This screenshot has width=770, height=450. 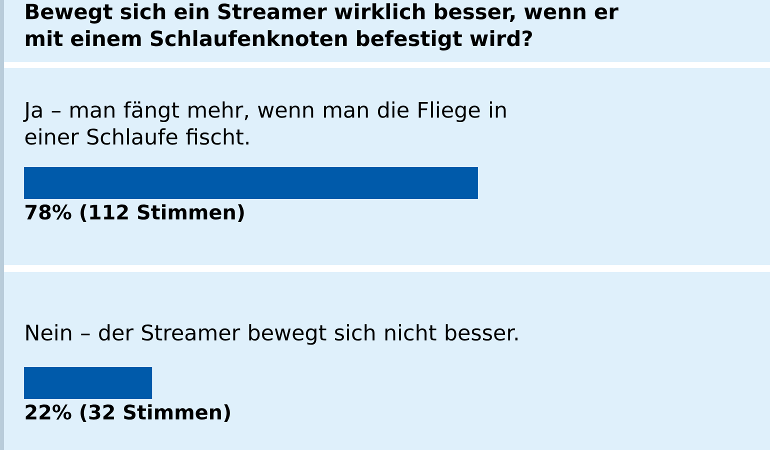 What do you see at coordinates (128, 413) in the screenshot?
I see `data-label: 22% (32 Stimmen)` at bounding box center [128, 413].